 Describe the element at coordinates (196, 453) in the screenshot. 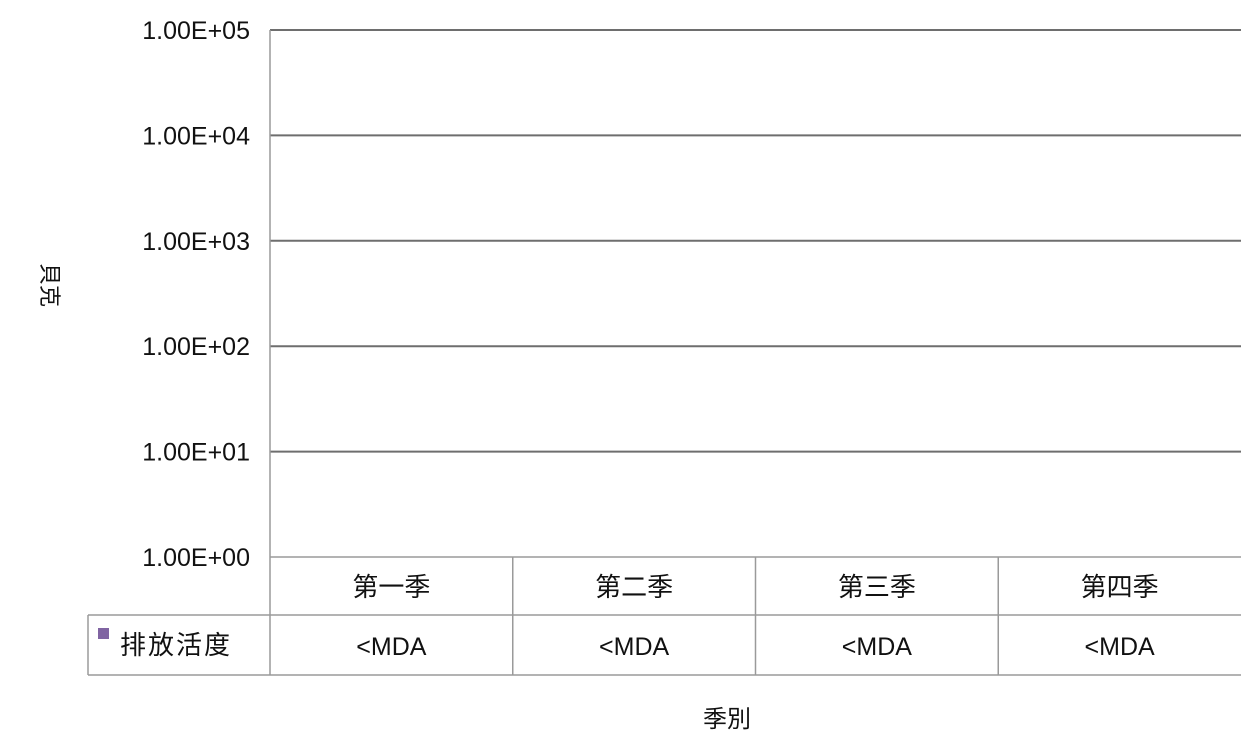

I see `y-tick-label: 1.00E+01` at that location.